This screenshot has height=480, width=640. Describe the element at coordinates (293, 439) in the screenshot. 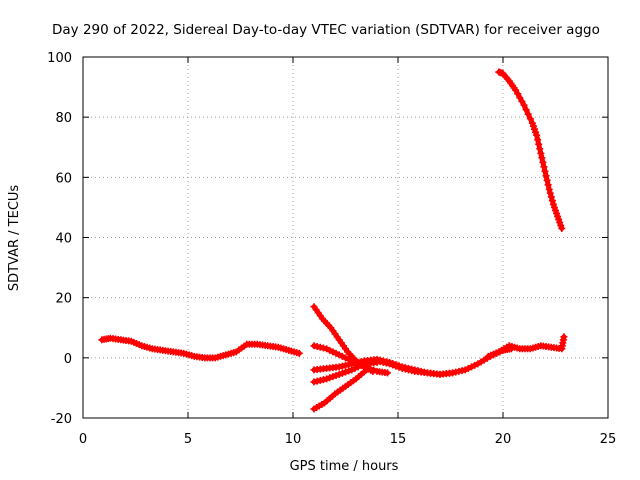

I see `x-tick-label: 10` at that location.